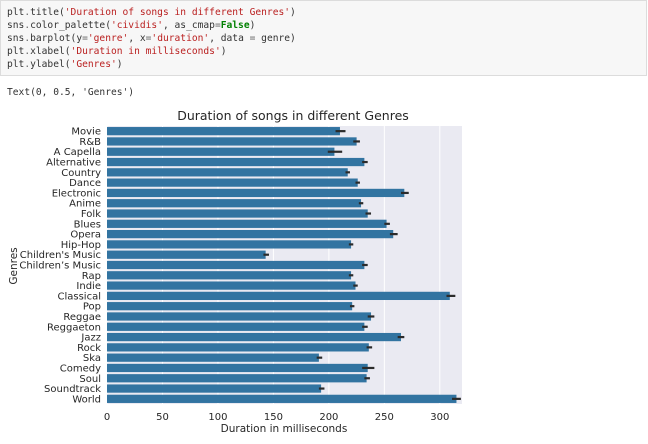  Describe the element at coordinates (136, 25) in the screenshot. I see `code-token: 'cividis'` at that location.